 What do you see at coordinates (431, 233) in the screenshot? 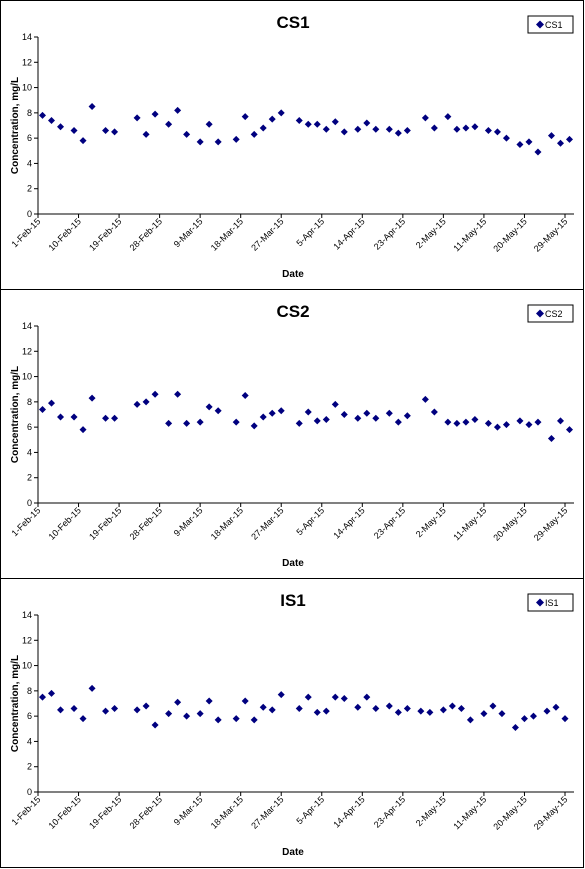
I see `x-tick-label: 2-May-15` at bounding box center [431, 233].